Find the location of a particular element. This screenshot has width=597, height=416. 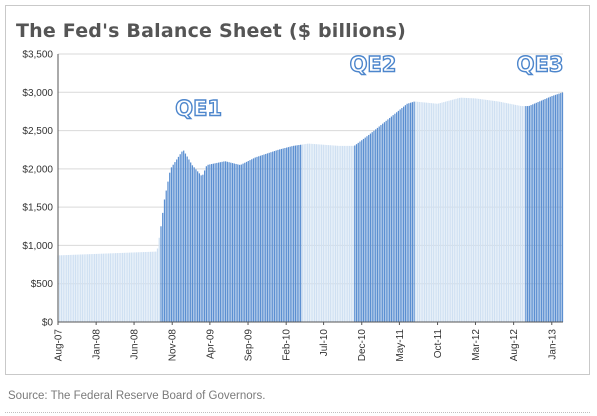

y-tick-label: $3,000 is located at coordinates (37, 93).